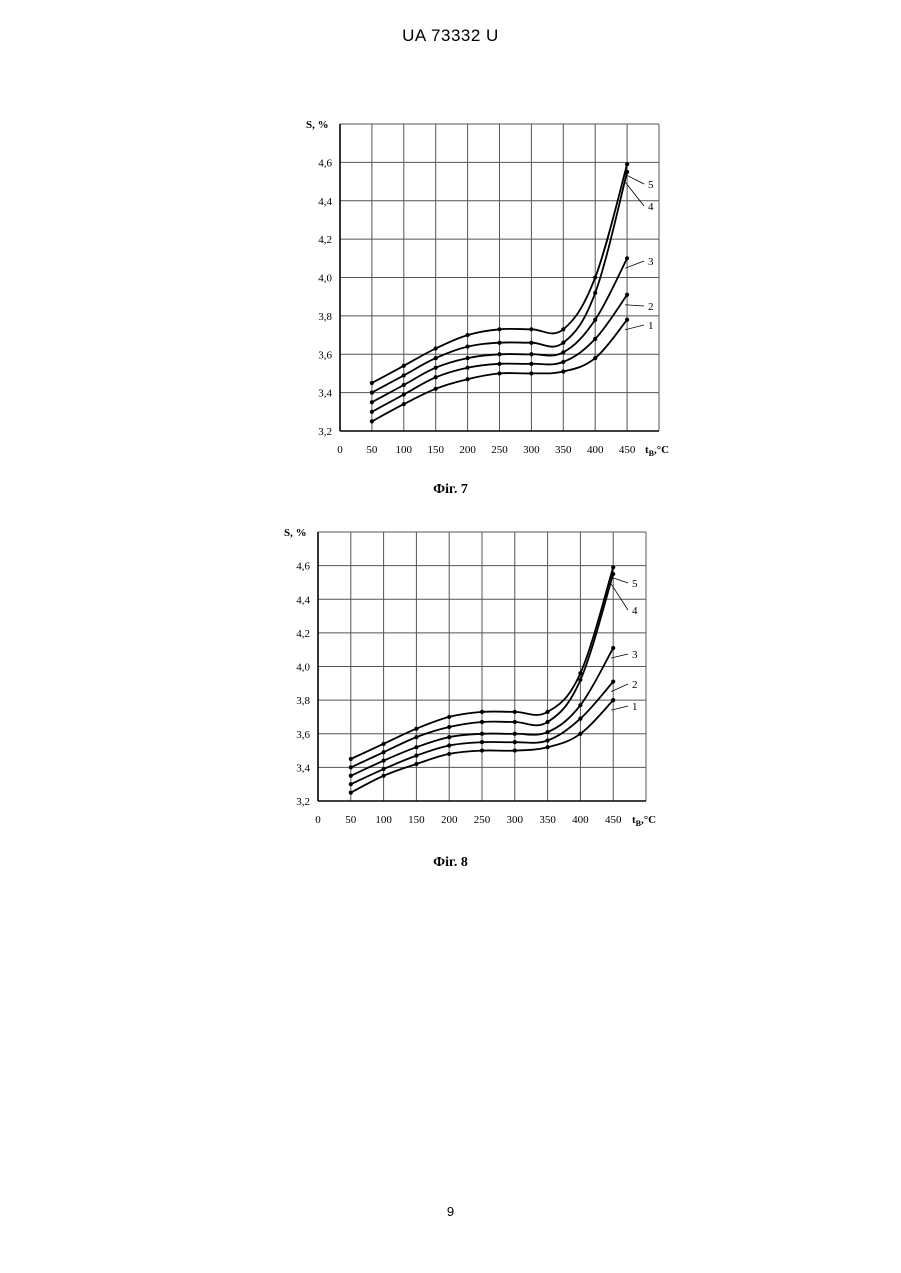 This screenshot has height=1273, width=901. What do you see at coordinates (351, 820) in the screenshot?
I see `fig8-x-tick-label: 50` at bounding box center [351, 820].